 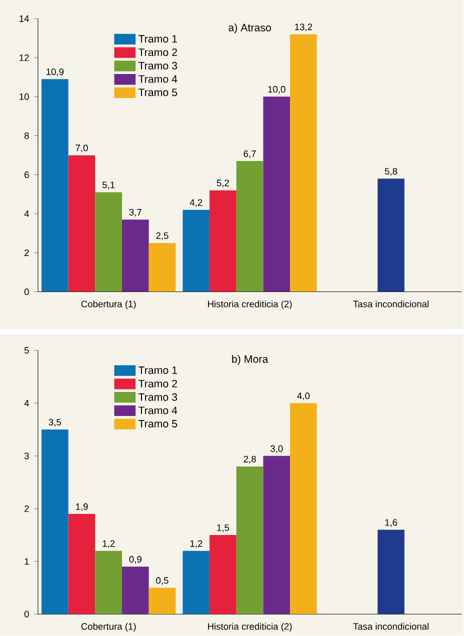 What do you see at coordinates (55, 422) in the screenshot?
I see `data-label: 3,5` at bounding box center [55, 422].